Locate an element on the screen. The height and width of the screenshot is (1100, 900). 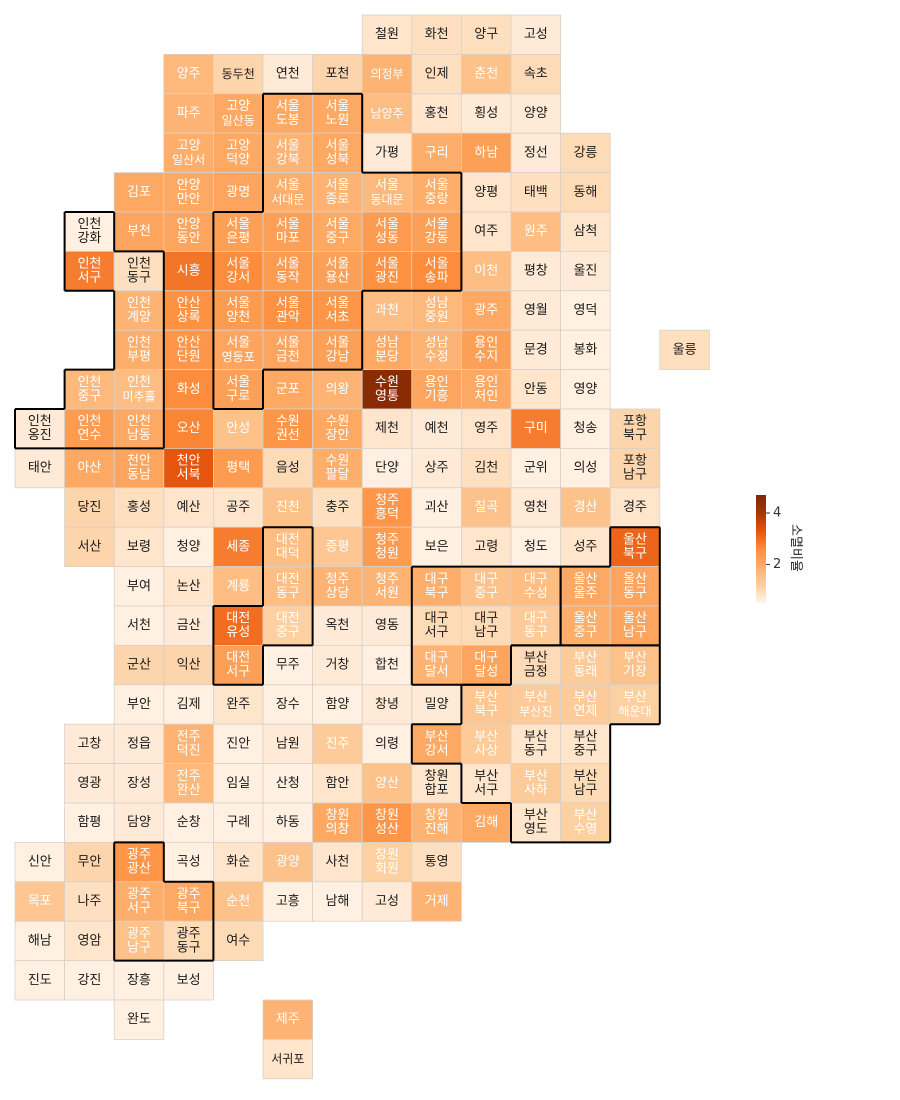
map-cell-label: 논산 is located at coordinates (189, 586).